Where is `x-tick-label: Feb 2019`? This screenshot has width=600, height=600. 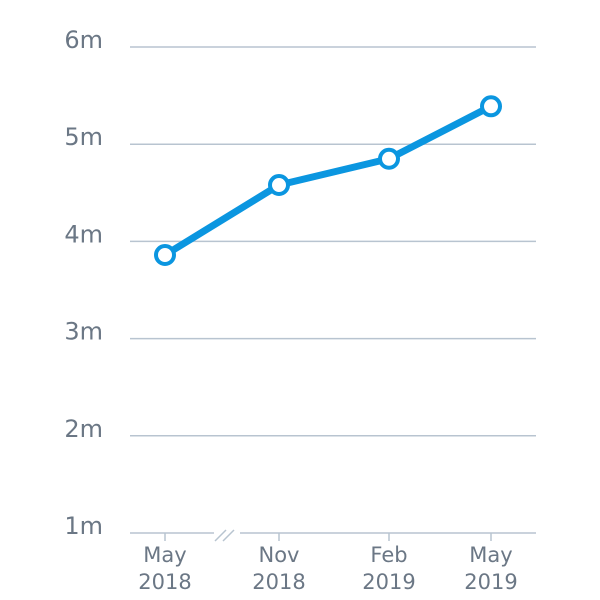 x-tick-label: Feb 2019 is located at coordinates (388, 568).